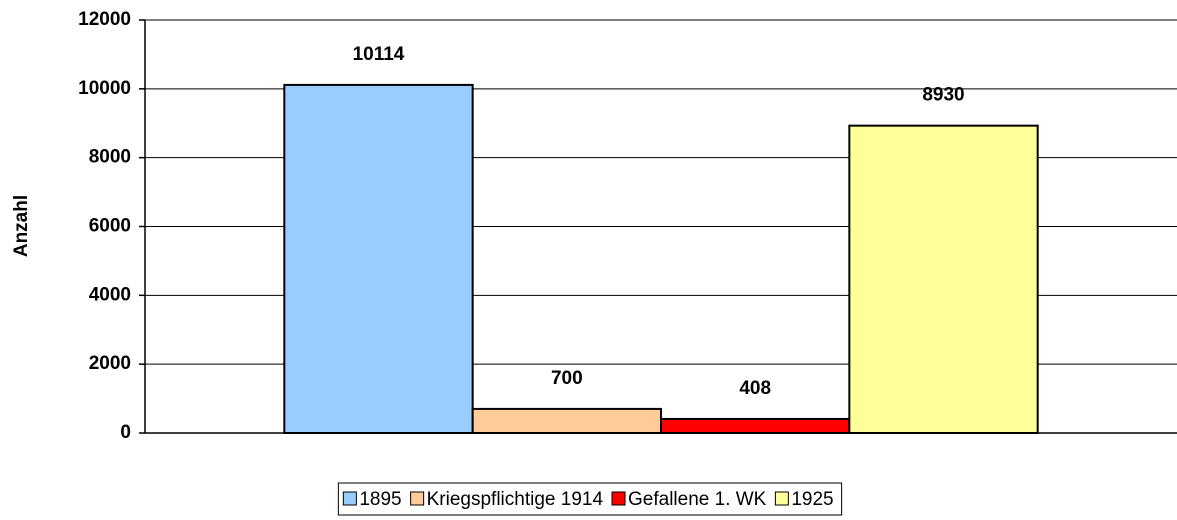  Describe the element at coordinates (21, 226) in the screenshot. I see `y-axis-label: Anzahl` at that location.